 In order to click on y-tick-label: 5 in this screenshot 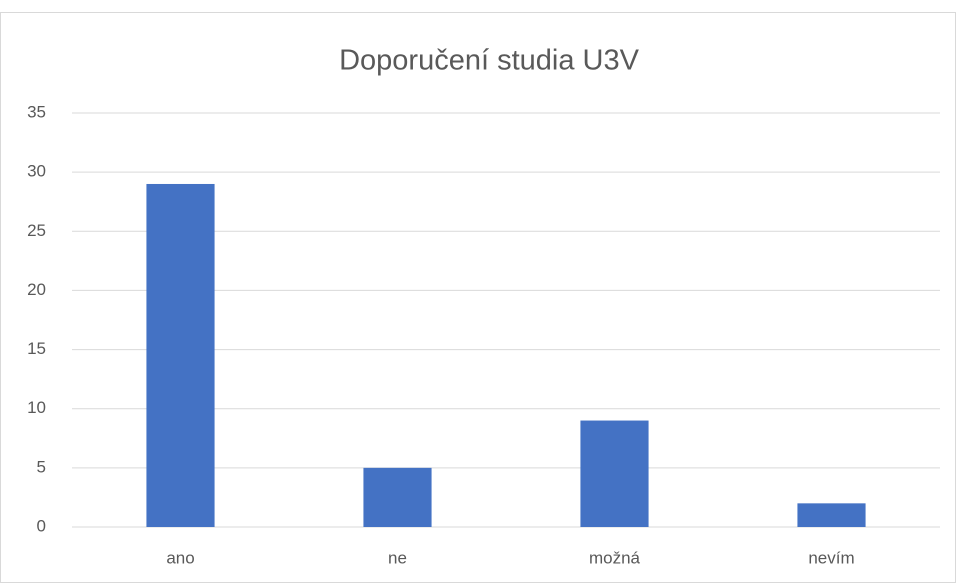, I will do `click(41, 466)`.